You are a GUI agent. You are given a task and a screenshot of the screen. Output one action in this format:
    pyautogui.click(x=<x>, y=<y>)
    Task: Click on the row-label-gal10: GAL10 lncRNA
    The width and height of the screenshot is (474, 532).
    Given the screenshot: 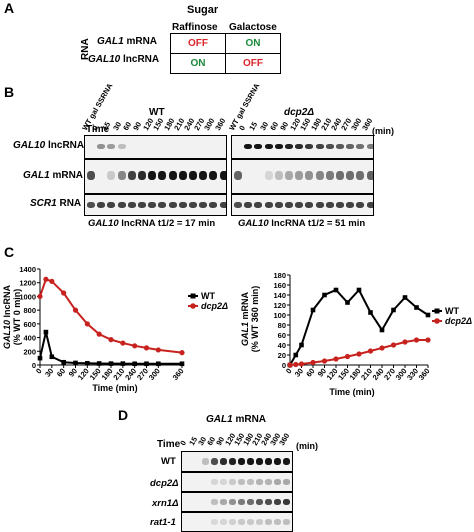 What is the action you would take?
    pyautogui.click(x=124, y=59)
    